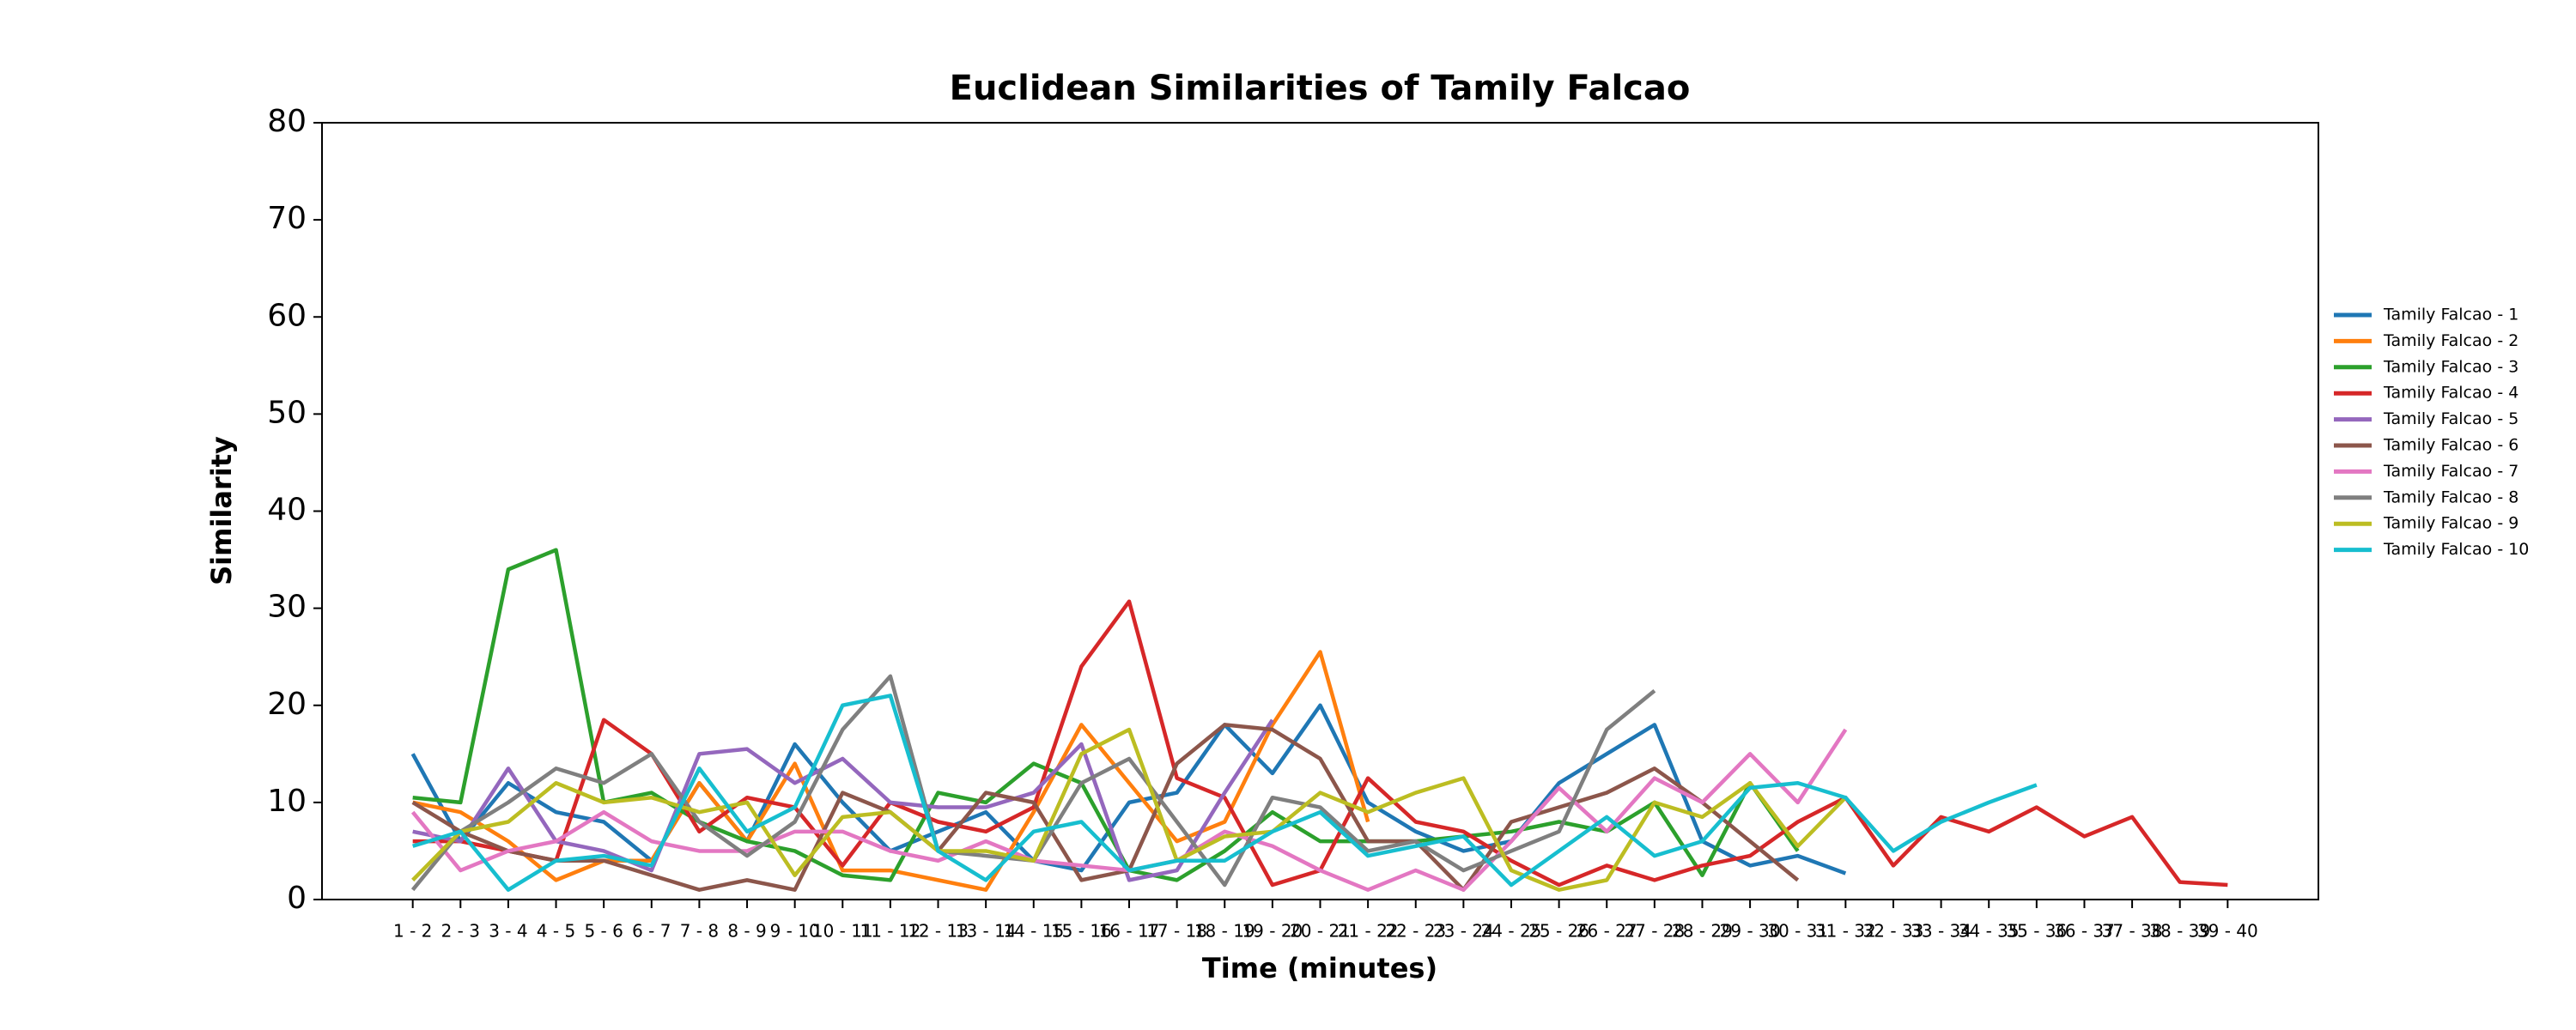 This screenshot has height=1030, width=2576. What do you see at coordinates (2450, 340) in the screenshot?
I see `legend-label: Tamily Falcao - 2` at bounding box center [2450, 340].